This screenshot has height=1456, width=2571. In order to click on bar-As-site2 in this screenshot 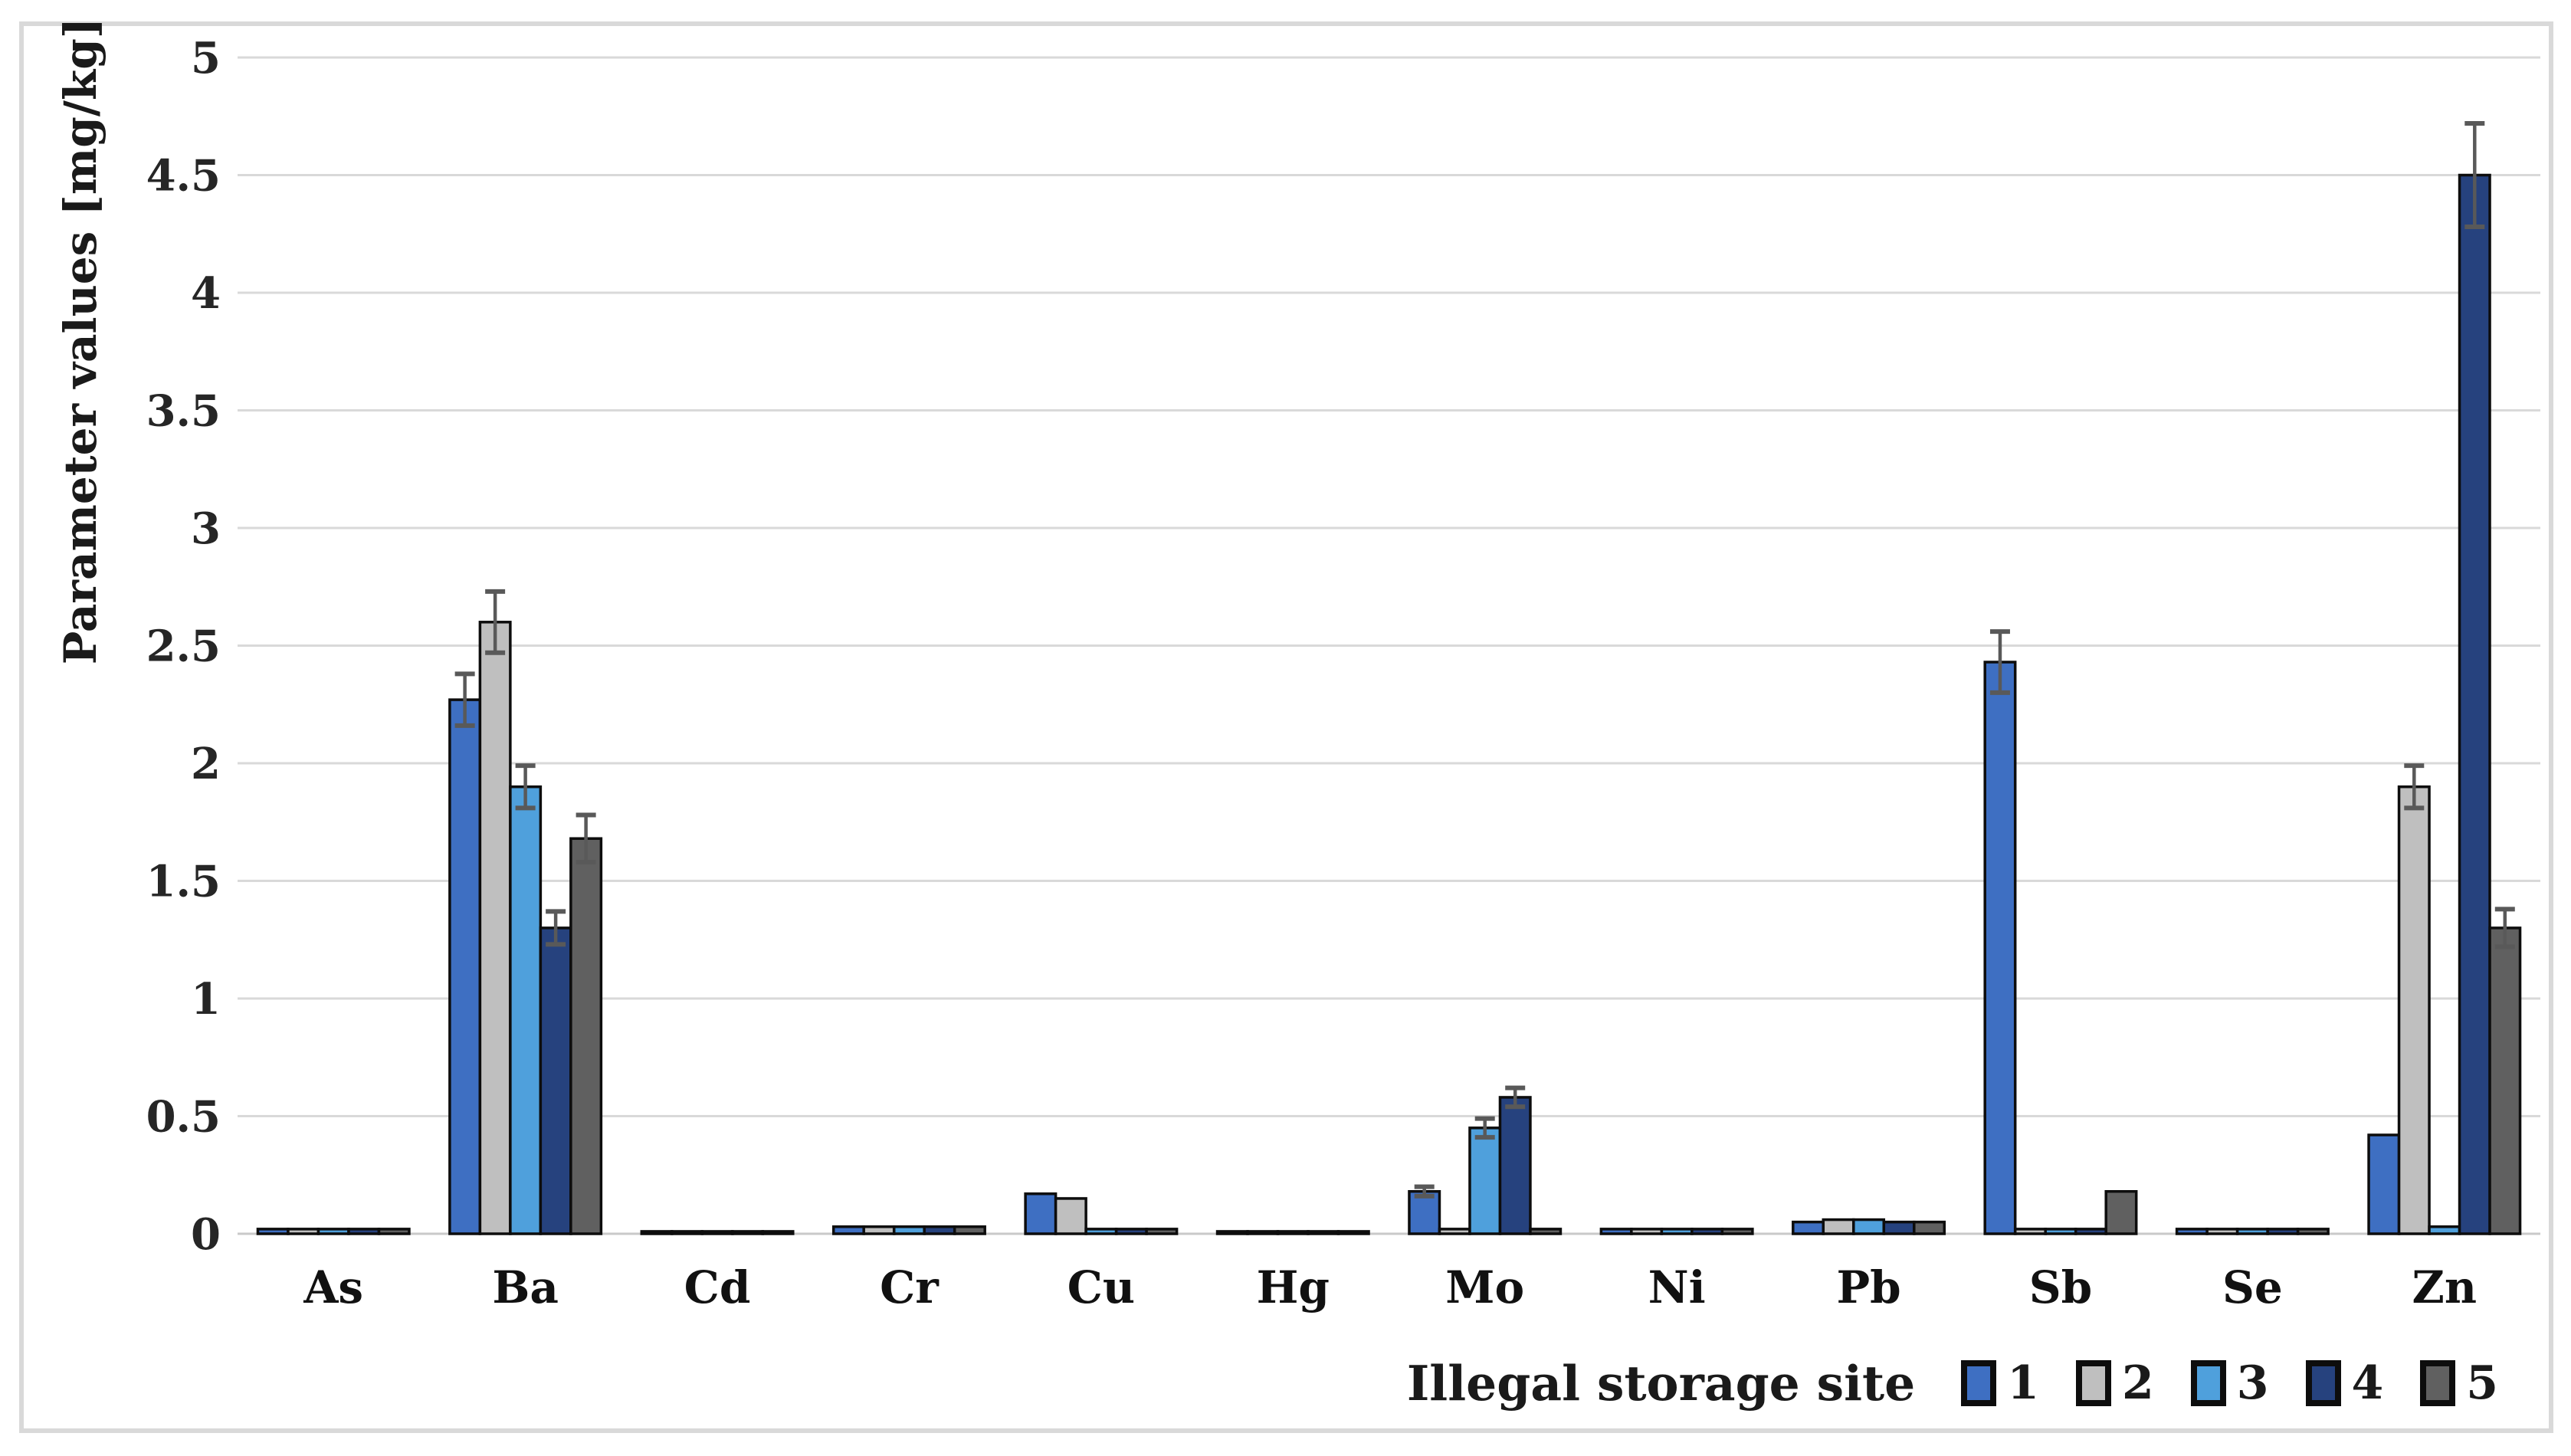, I will do `click(303, 1231)`.